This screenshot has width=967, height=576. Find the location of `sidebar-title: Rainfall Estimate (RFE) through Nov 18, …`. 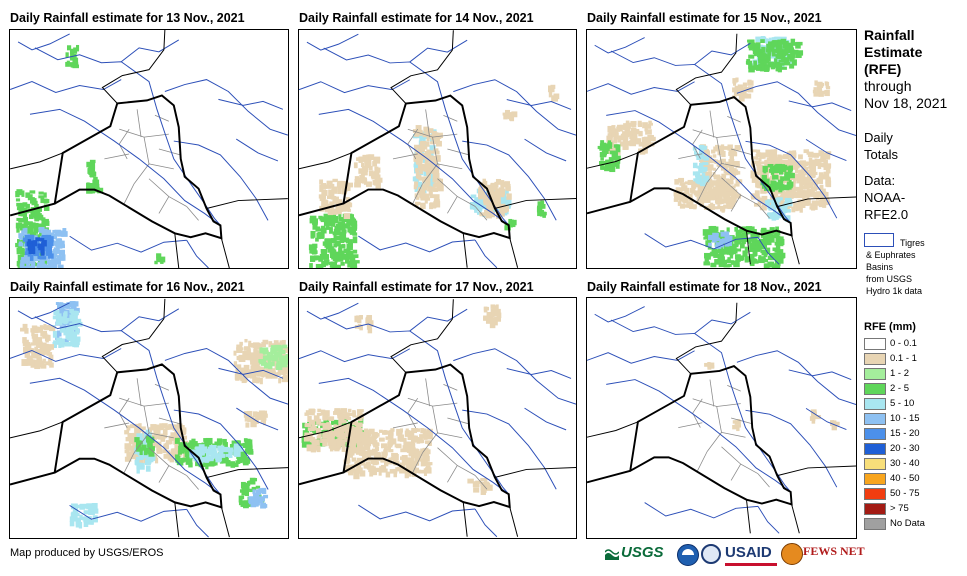

sidebar-title: Rainfall Estimate (RFE) through Nov 18, … is located at coordinates (905, 69).